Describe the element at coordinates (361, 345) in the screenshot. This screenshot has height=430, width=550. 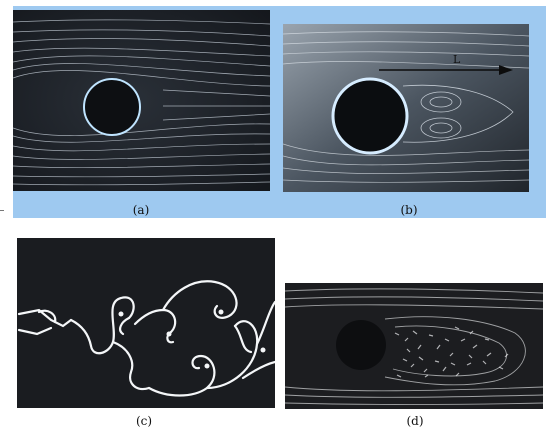
I see `cylinder-d` at that location.